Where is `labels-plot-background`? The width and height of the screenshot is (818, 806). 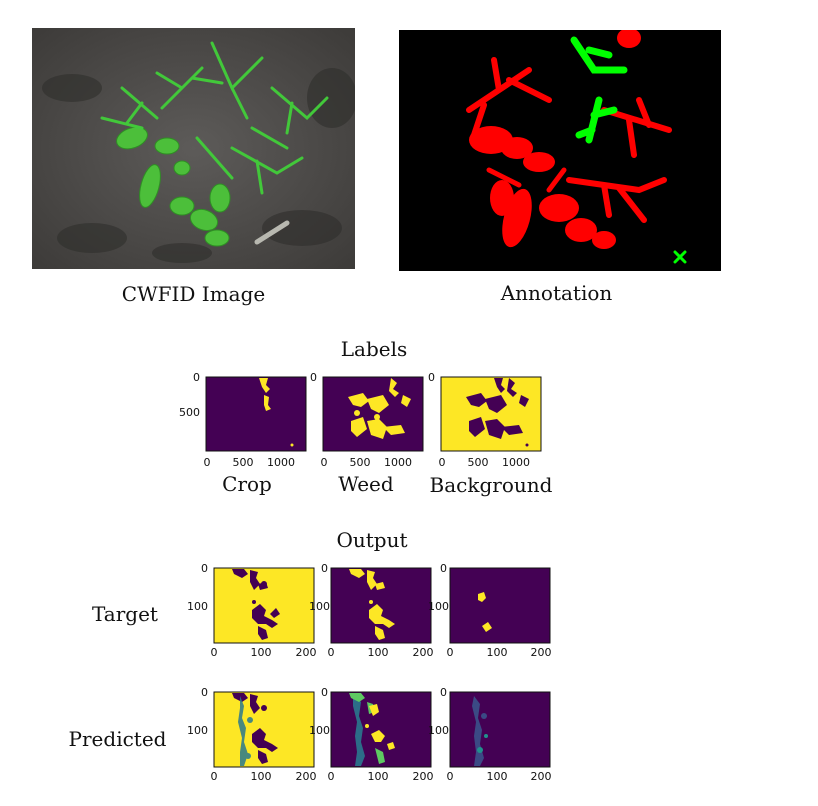
labels-plot-background is located at coordinates (491, 414).